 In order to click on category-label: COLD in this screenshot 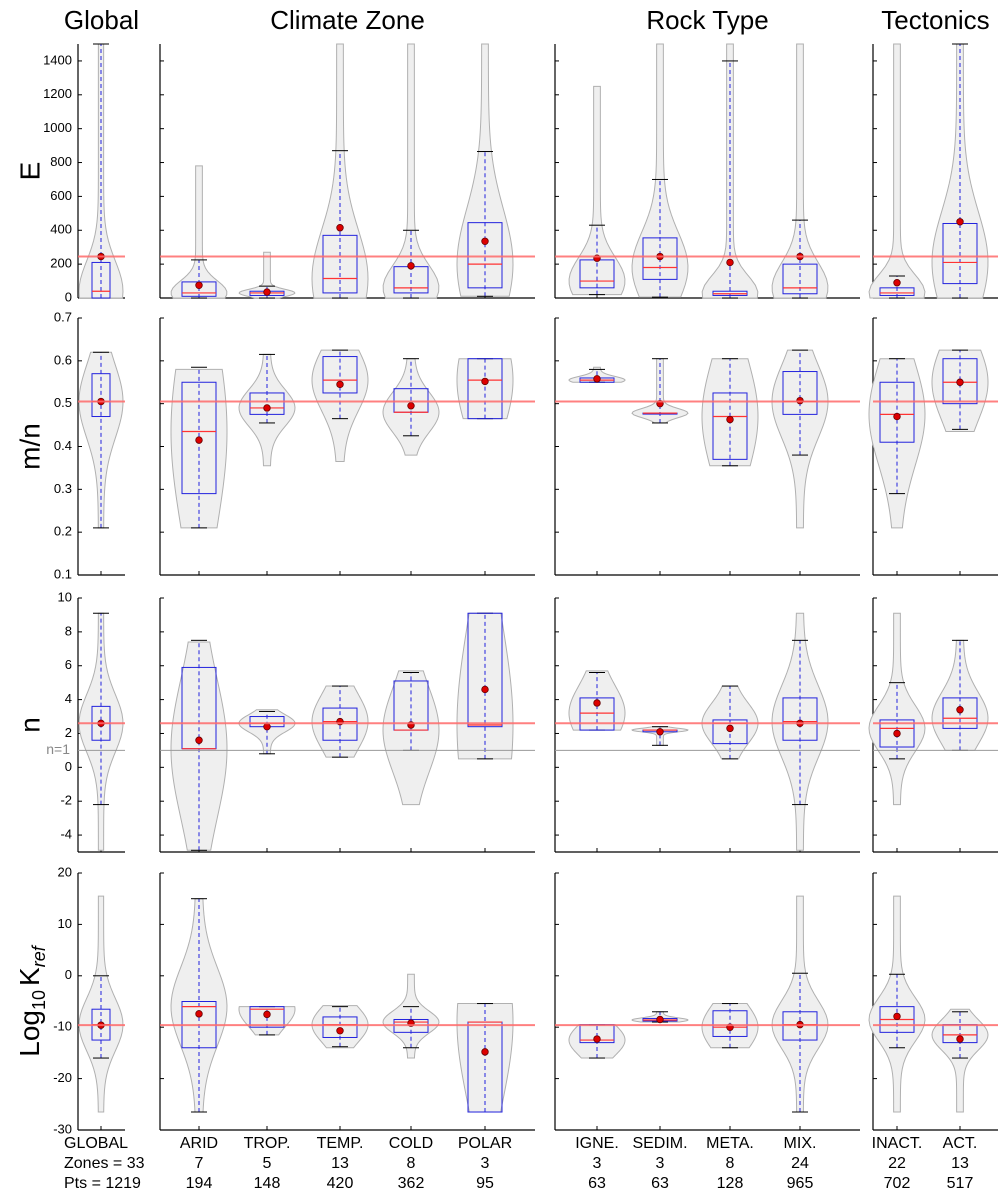, I will do `click(411, 1143)`.